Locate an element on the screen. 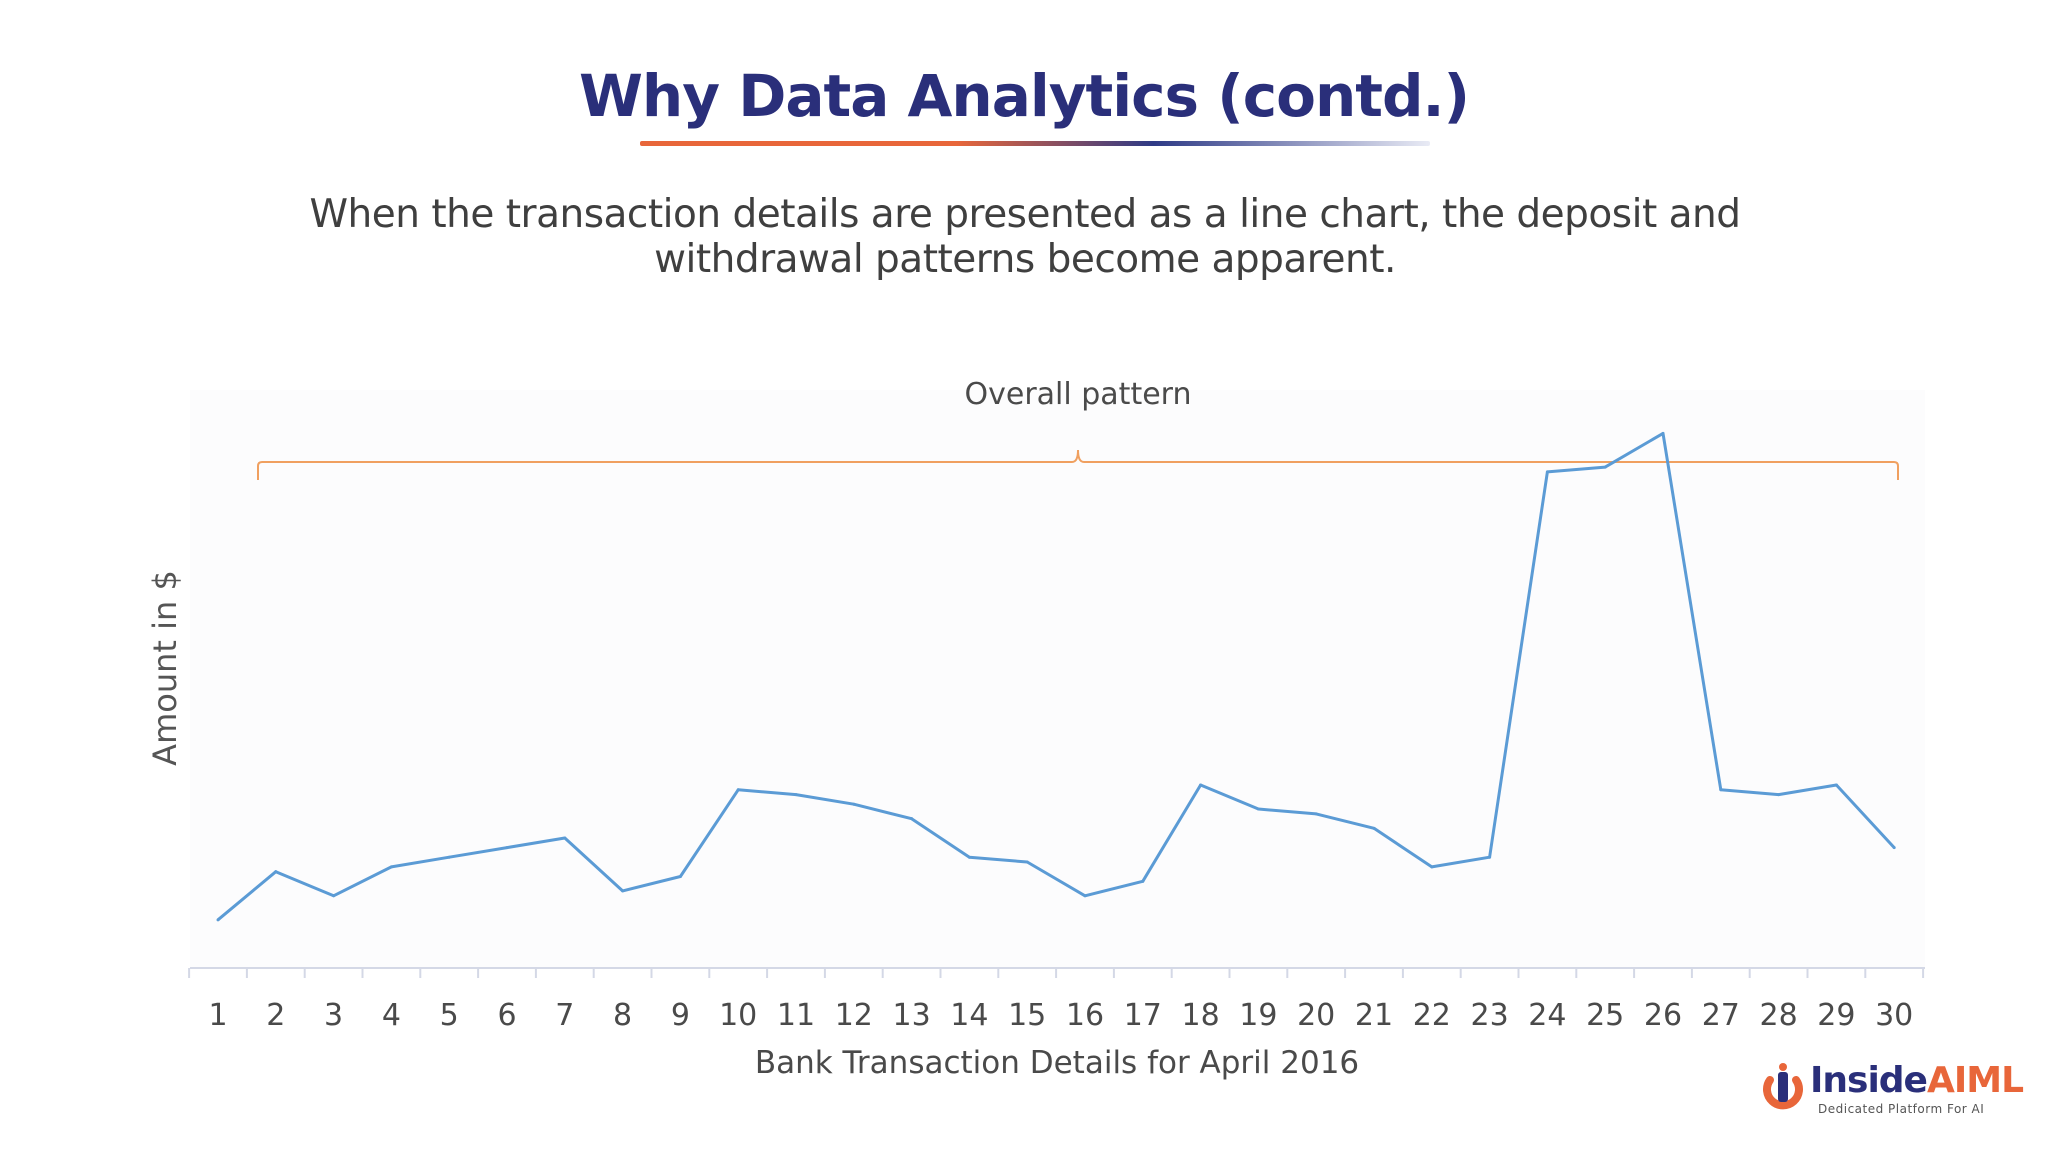 The height and width of the screenshot is (1151, 2048). x-tick-label: 5 is located at coordinates (449, 1015).